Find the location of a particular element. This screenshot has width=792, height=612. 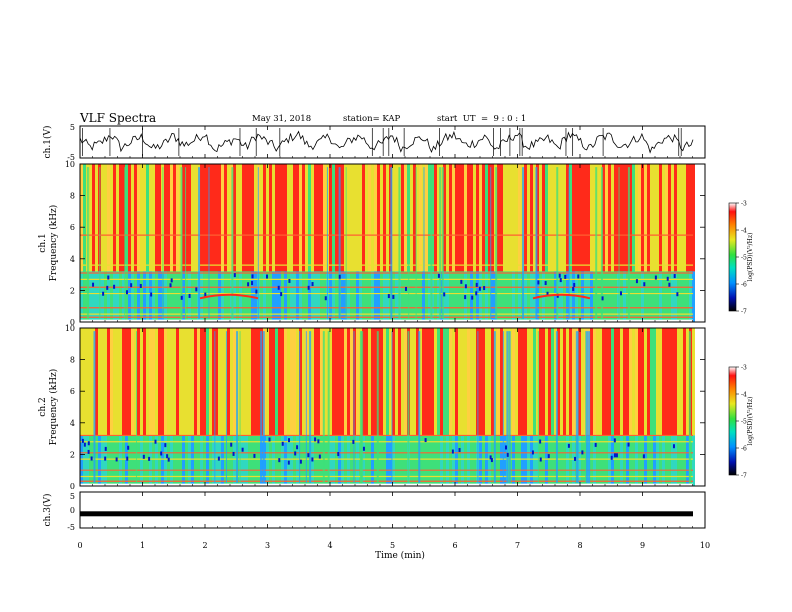

ch1-waveform-plot is located at coordinates (386, 142).